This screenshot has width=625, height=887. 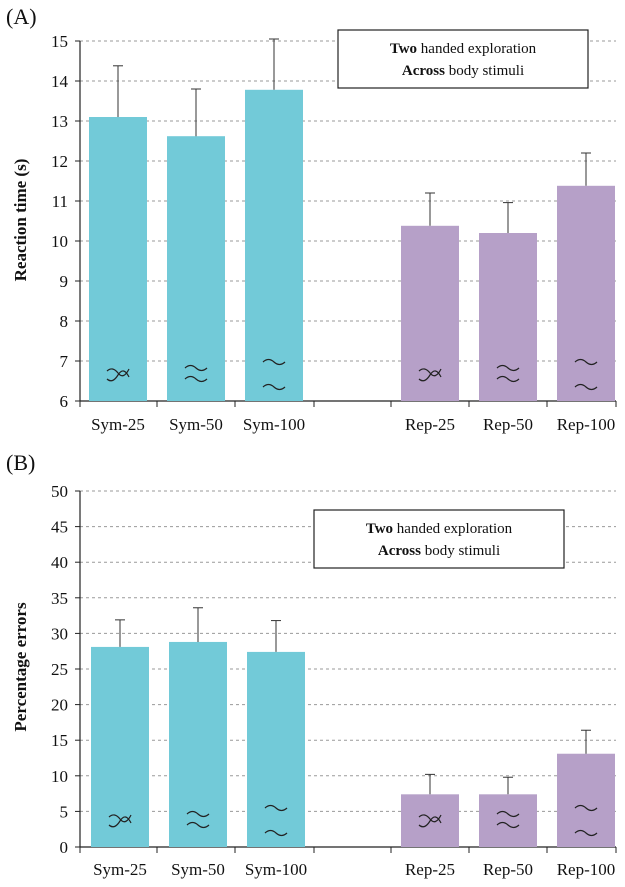 What do you see at coordinates (64, 361) in the screenshot?
I see `y-tick-label: 7` at bounding box center [64, 361].